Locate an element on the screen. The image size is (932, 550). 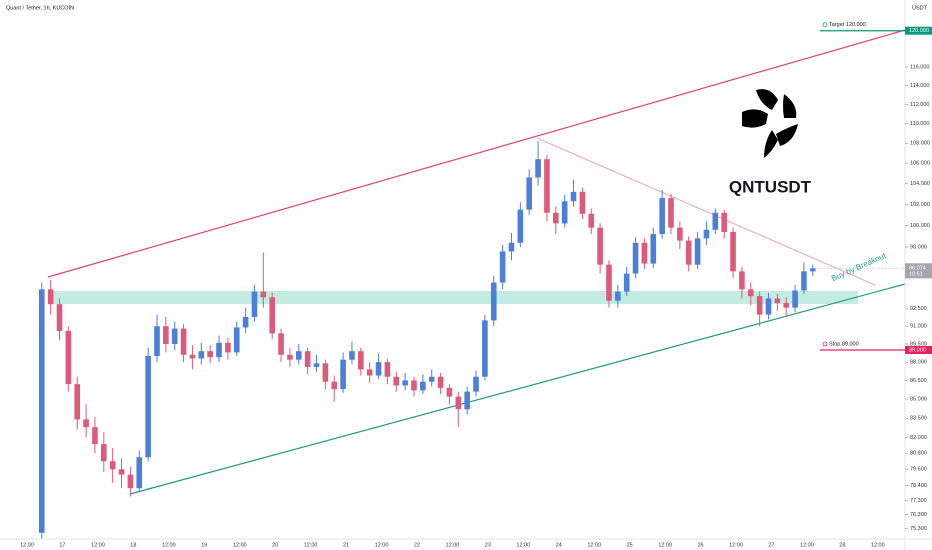
support-zone is located at coordinates (453, 297).